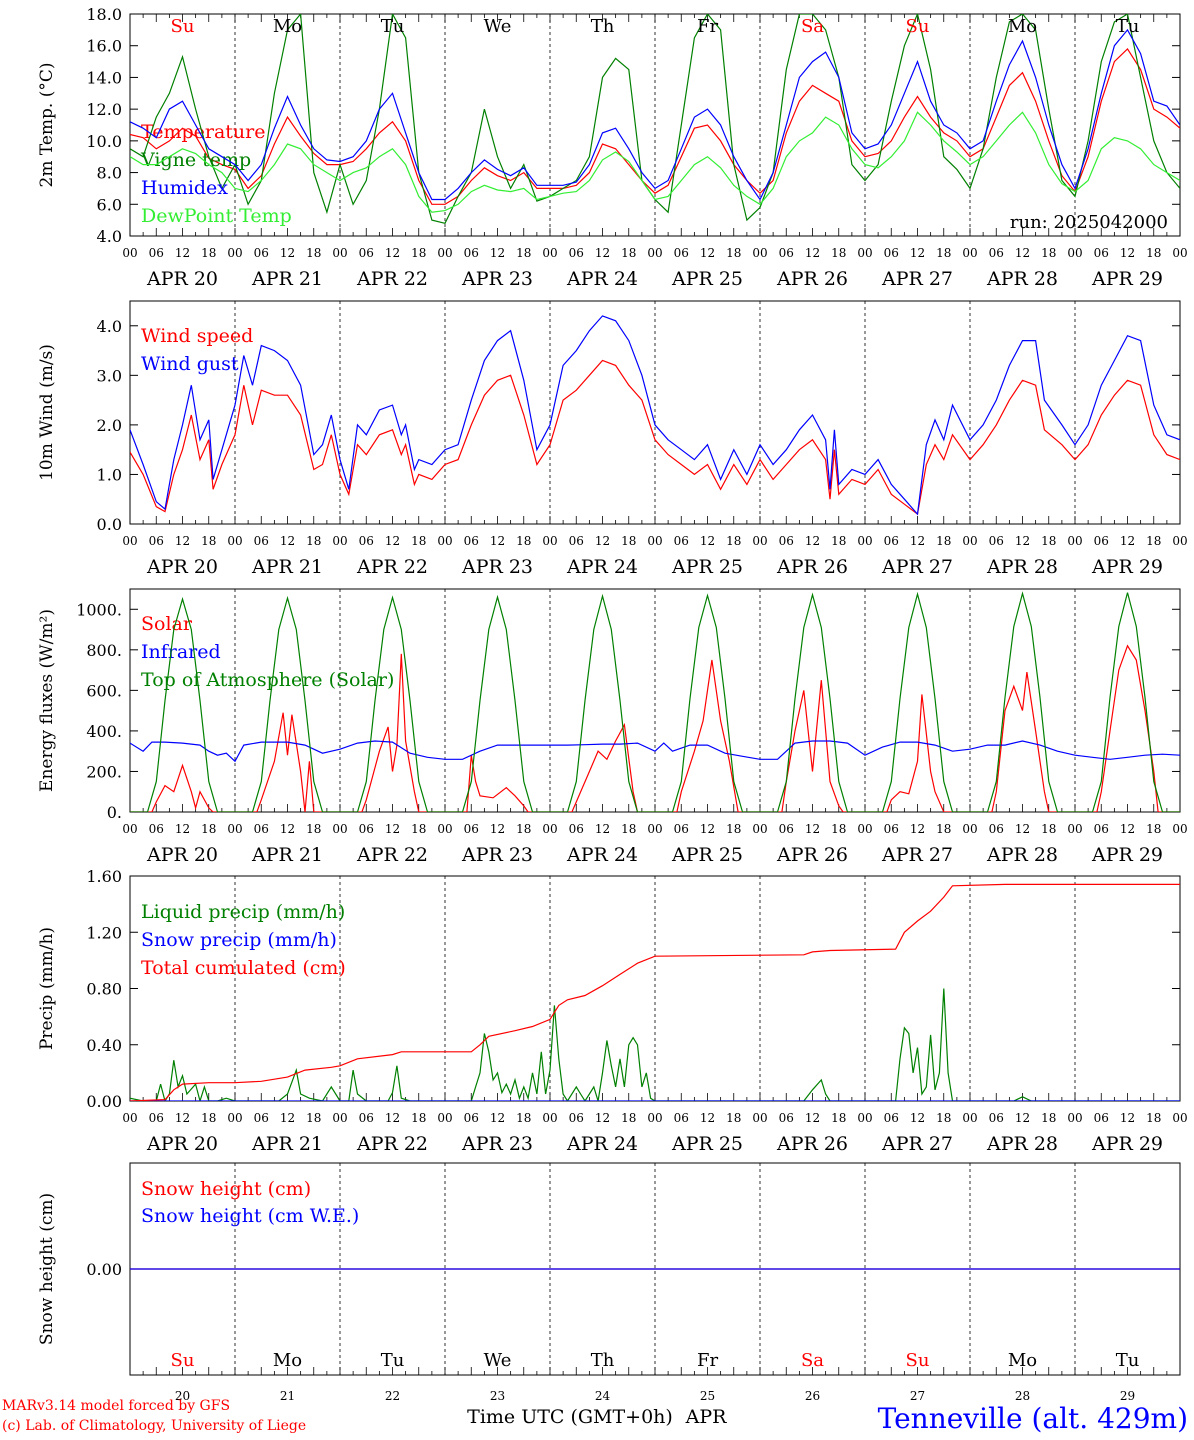  Describe the element at coordinates (109, 474) in the screenshot. I see `y-tick-label: 1.0` at that location.